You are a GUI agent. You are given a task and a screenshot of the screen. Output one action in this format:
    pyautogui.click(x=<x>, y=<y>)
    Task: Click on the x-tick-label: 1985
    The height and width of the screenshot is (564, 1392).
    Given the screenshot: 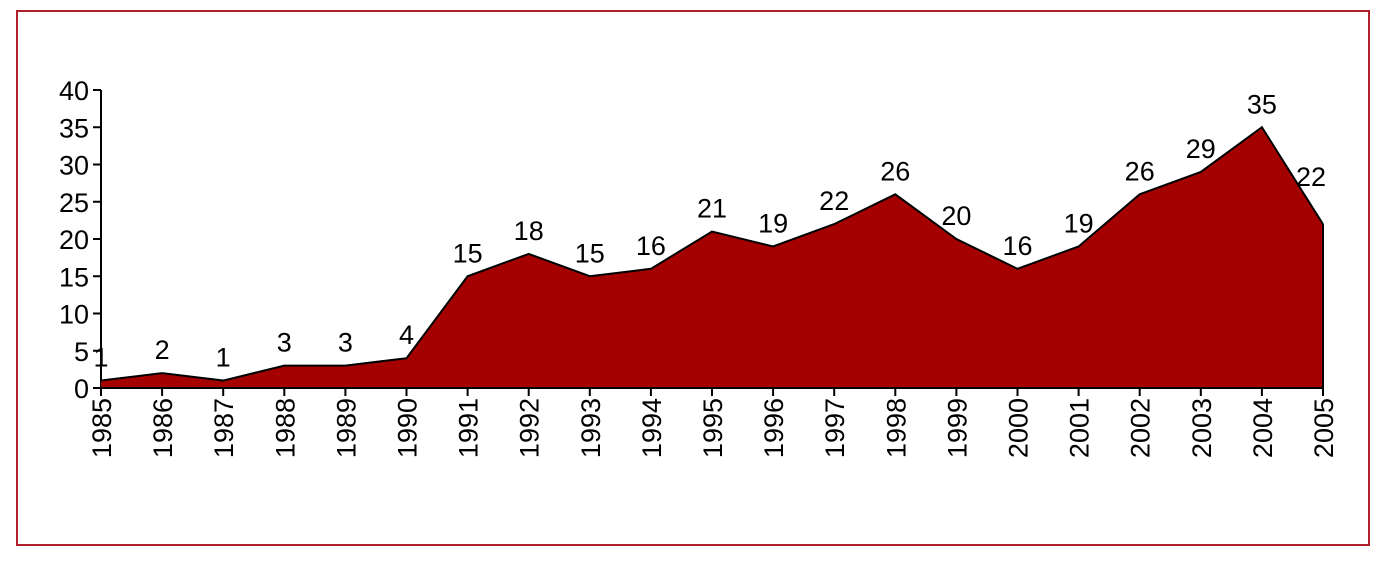 What is the action you would take?
    pyautogui.click(x=102, y=428)
    